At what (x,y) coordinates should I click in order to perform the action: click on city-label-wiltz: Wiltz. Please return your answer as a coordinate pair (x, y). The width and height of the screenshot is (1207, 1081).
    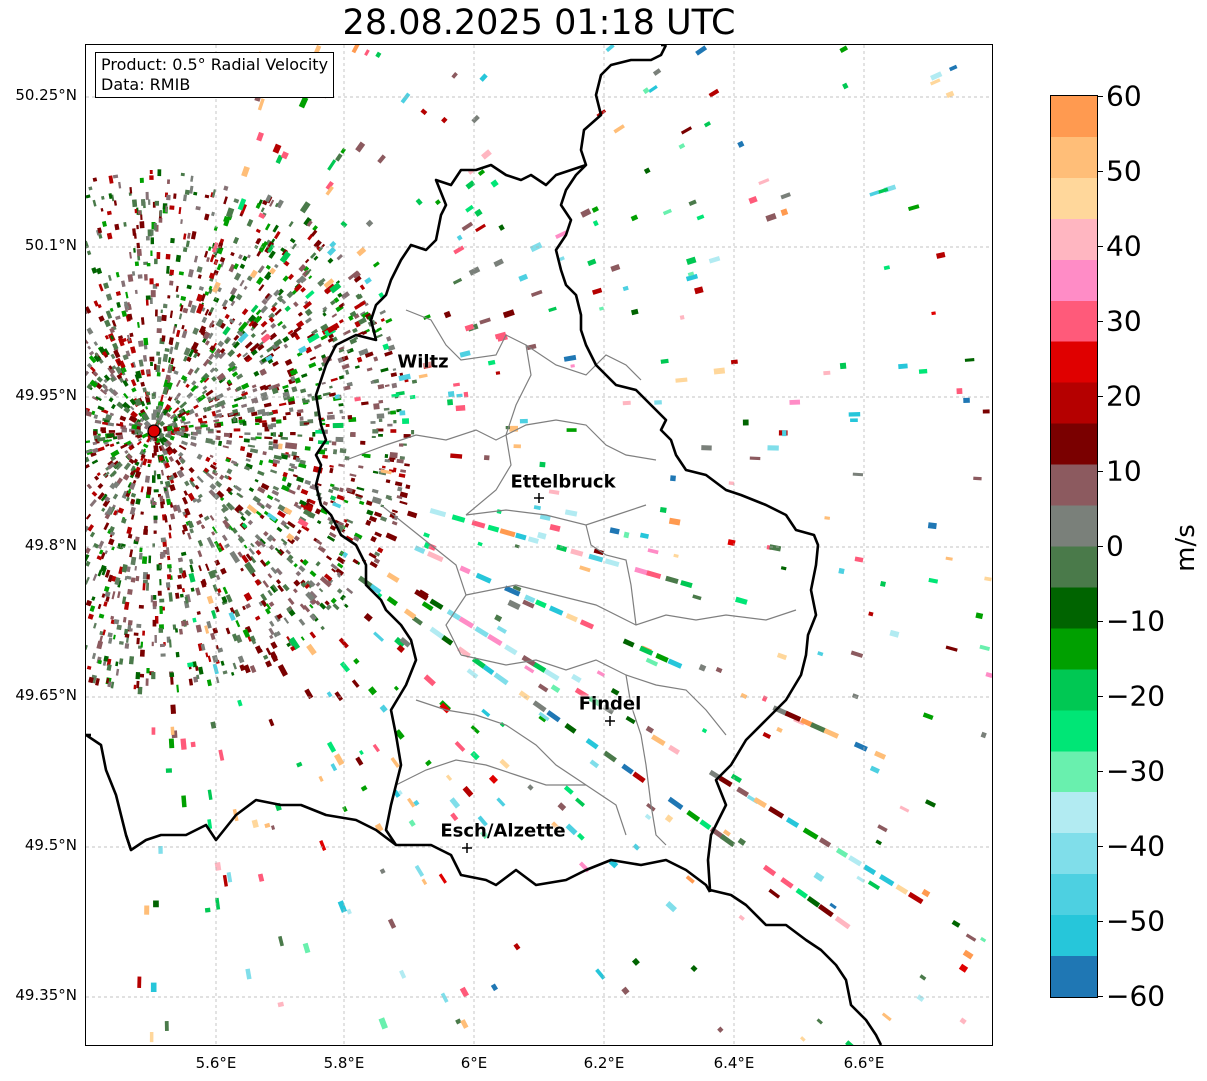
    Looking at the image, I should click on (423, 362).